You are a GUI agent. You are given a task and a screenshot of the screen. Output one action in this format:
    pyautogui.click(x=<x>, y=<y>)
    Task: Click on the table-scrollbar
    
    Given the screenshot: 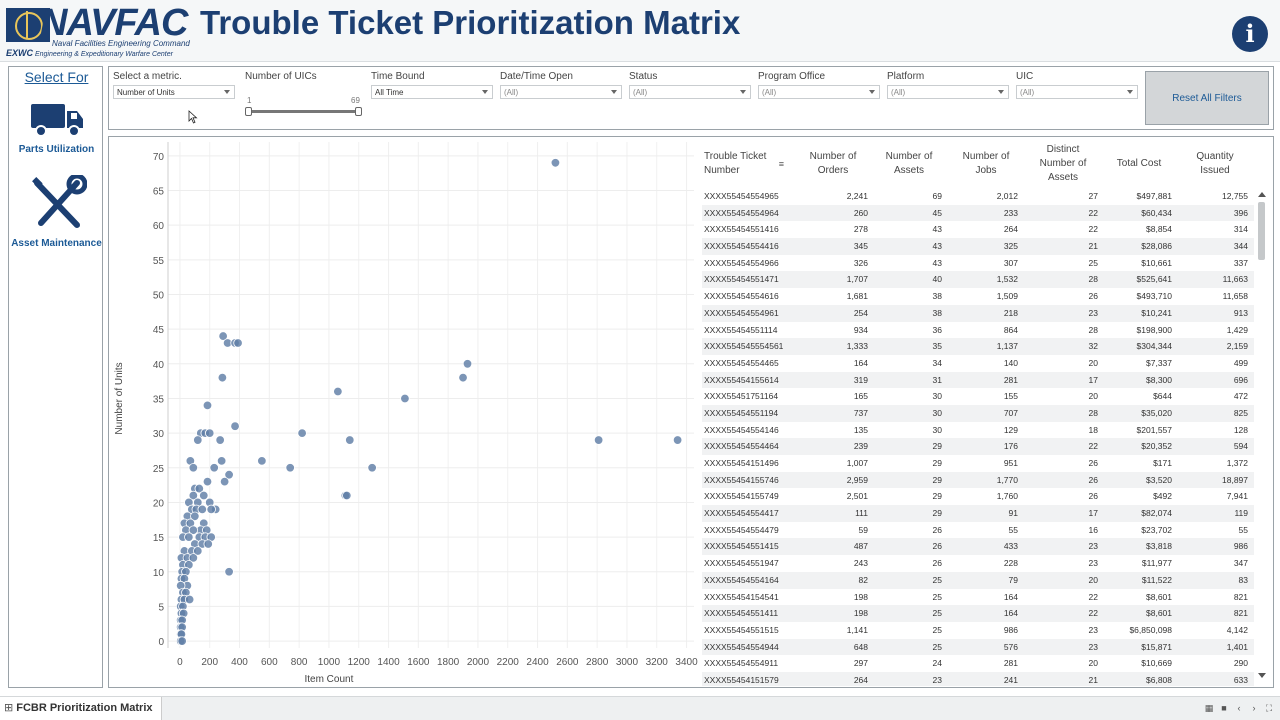 What is the action you would take?
    pyautogui.click(x=1262, y=436)
    